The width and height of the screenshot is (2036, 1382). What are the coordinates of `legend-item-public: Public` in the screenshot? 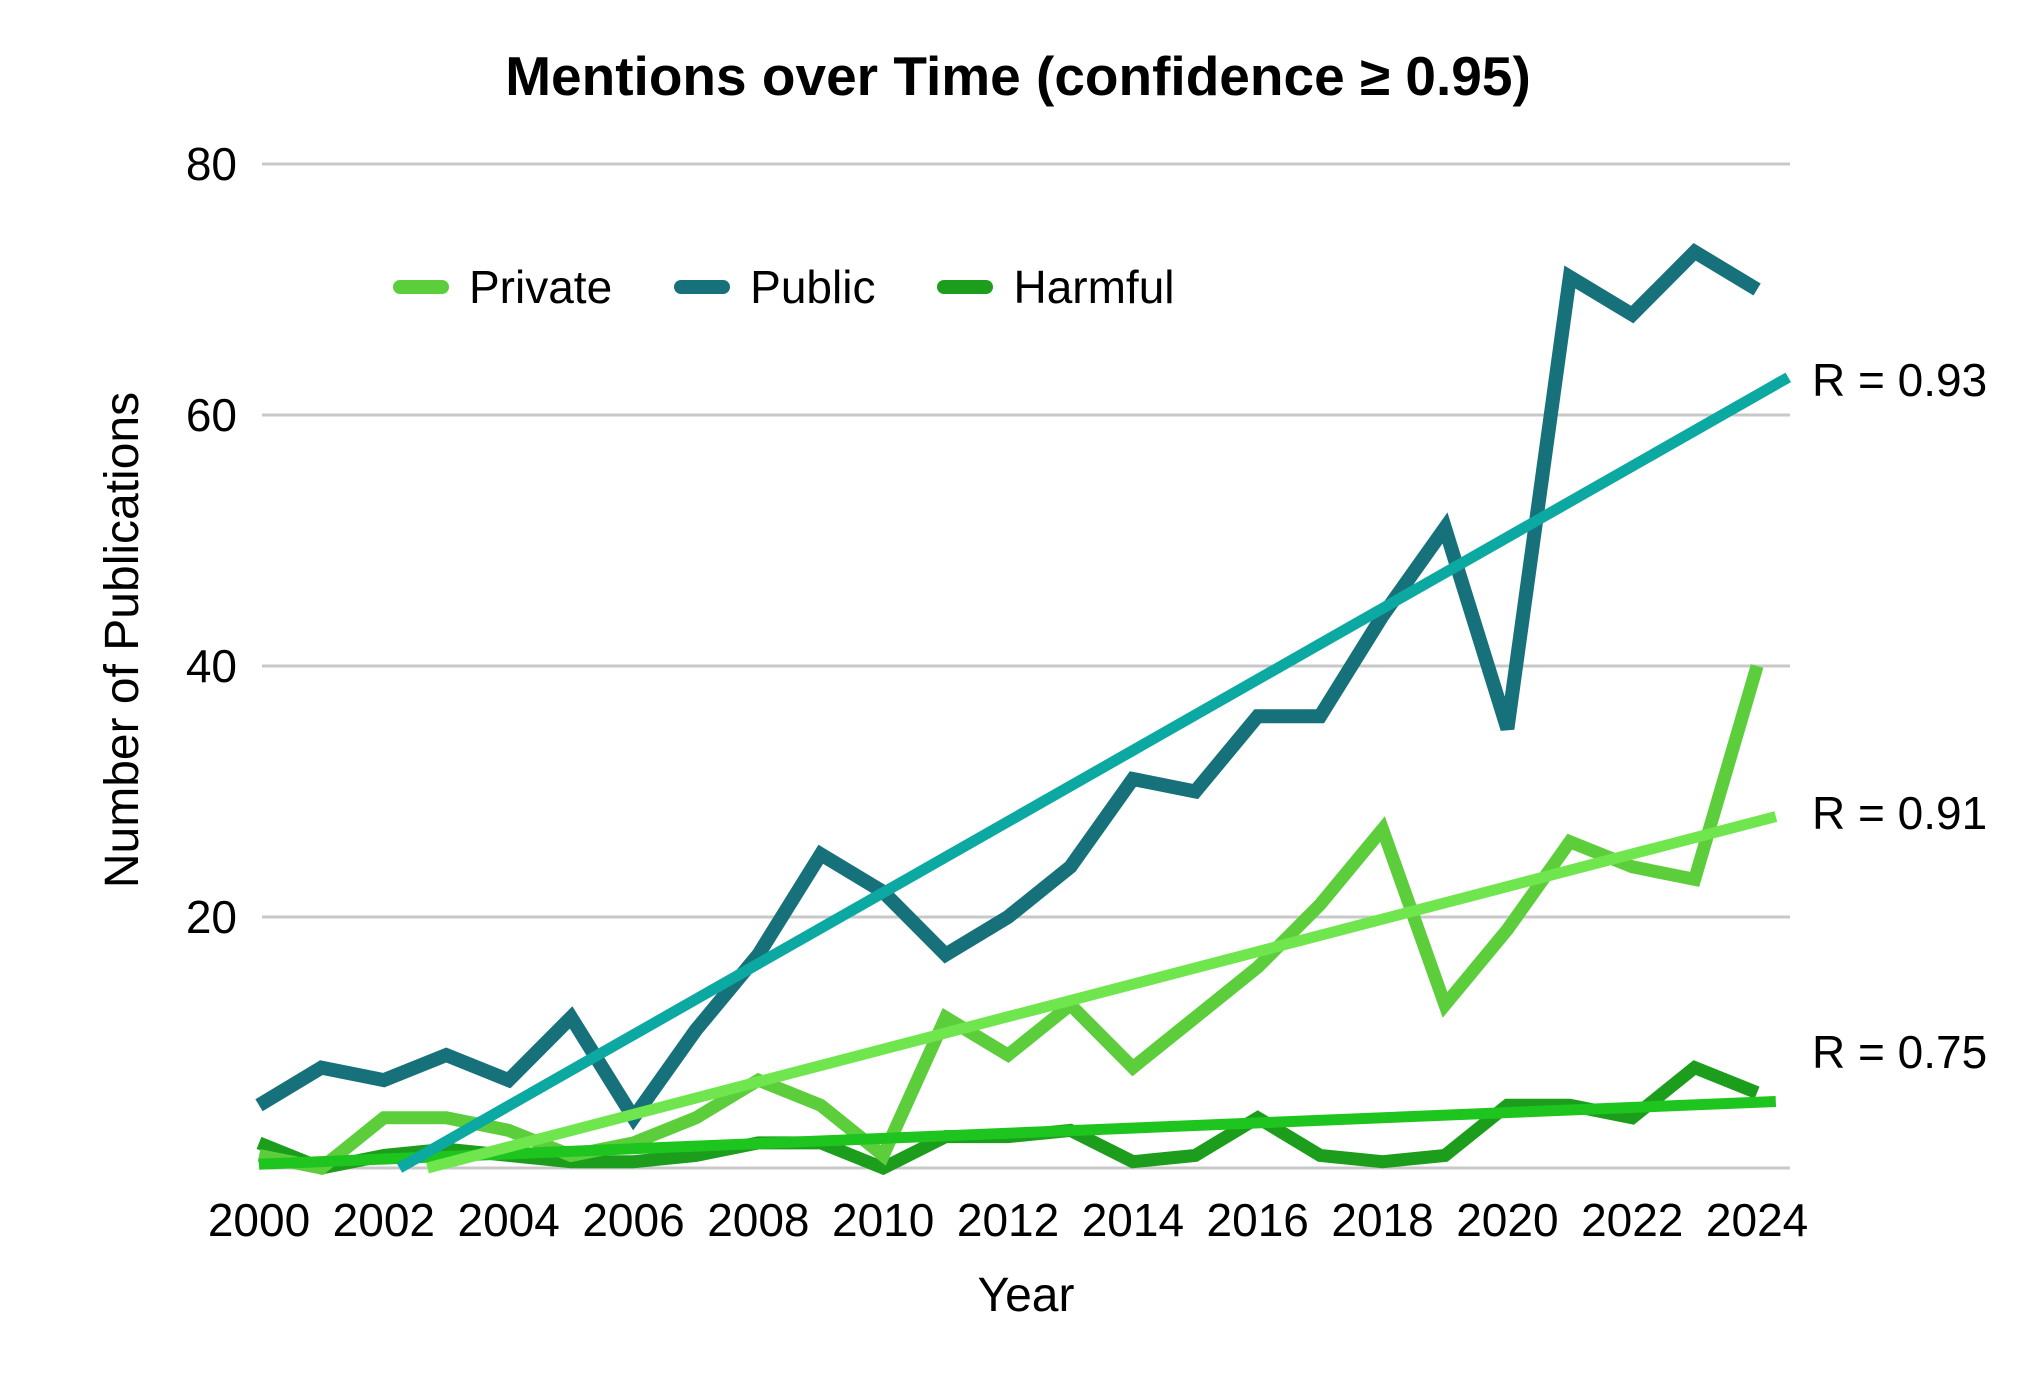 It's located at (774, 287).